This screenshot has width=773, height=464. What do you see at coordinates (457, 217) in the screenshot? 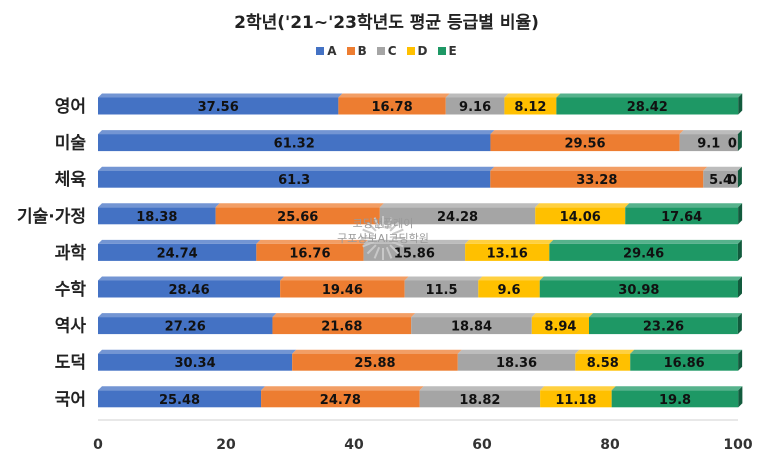
I see `data-label: 24.28` at bounding box center [457, 217].